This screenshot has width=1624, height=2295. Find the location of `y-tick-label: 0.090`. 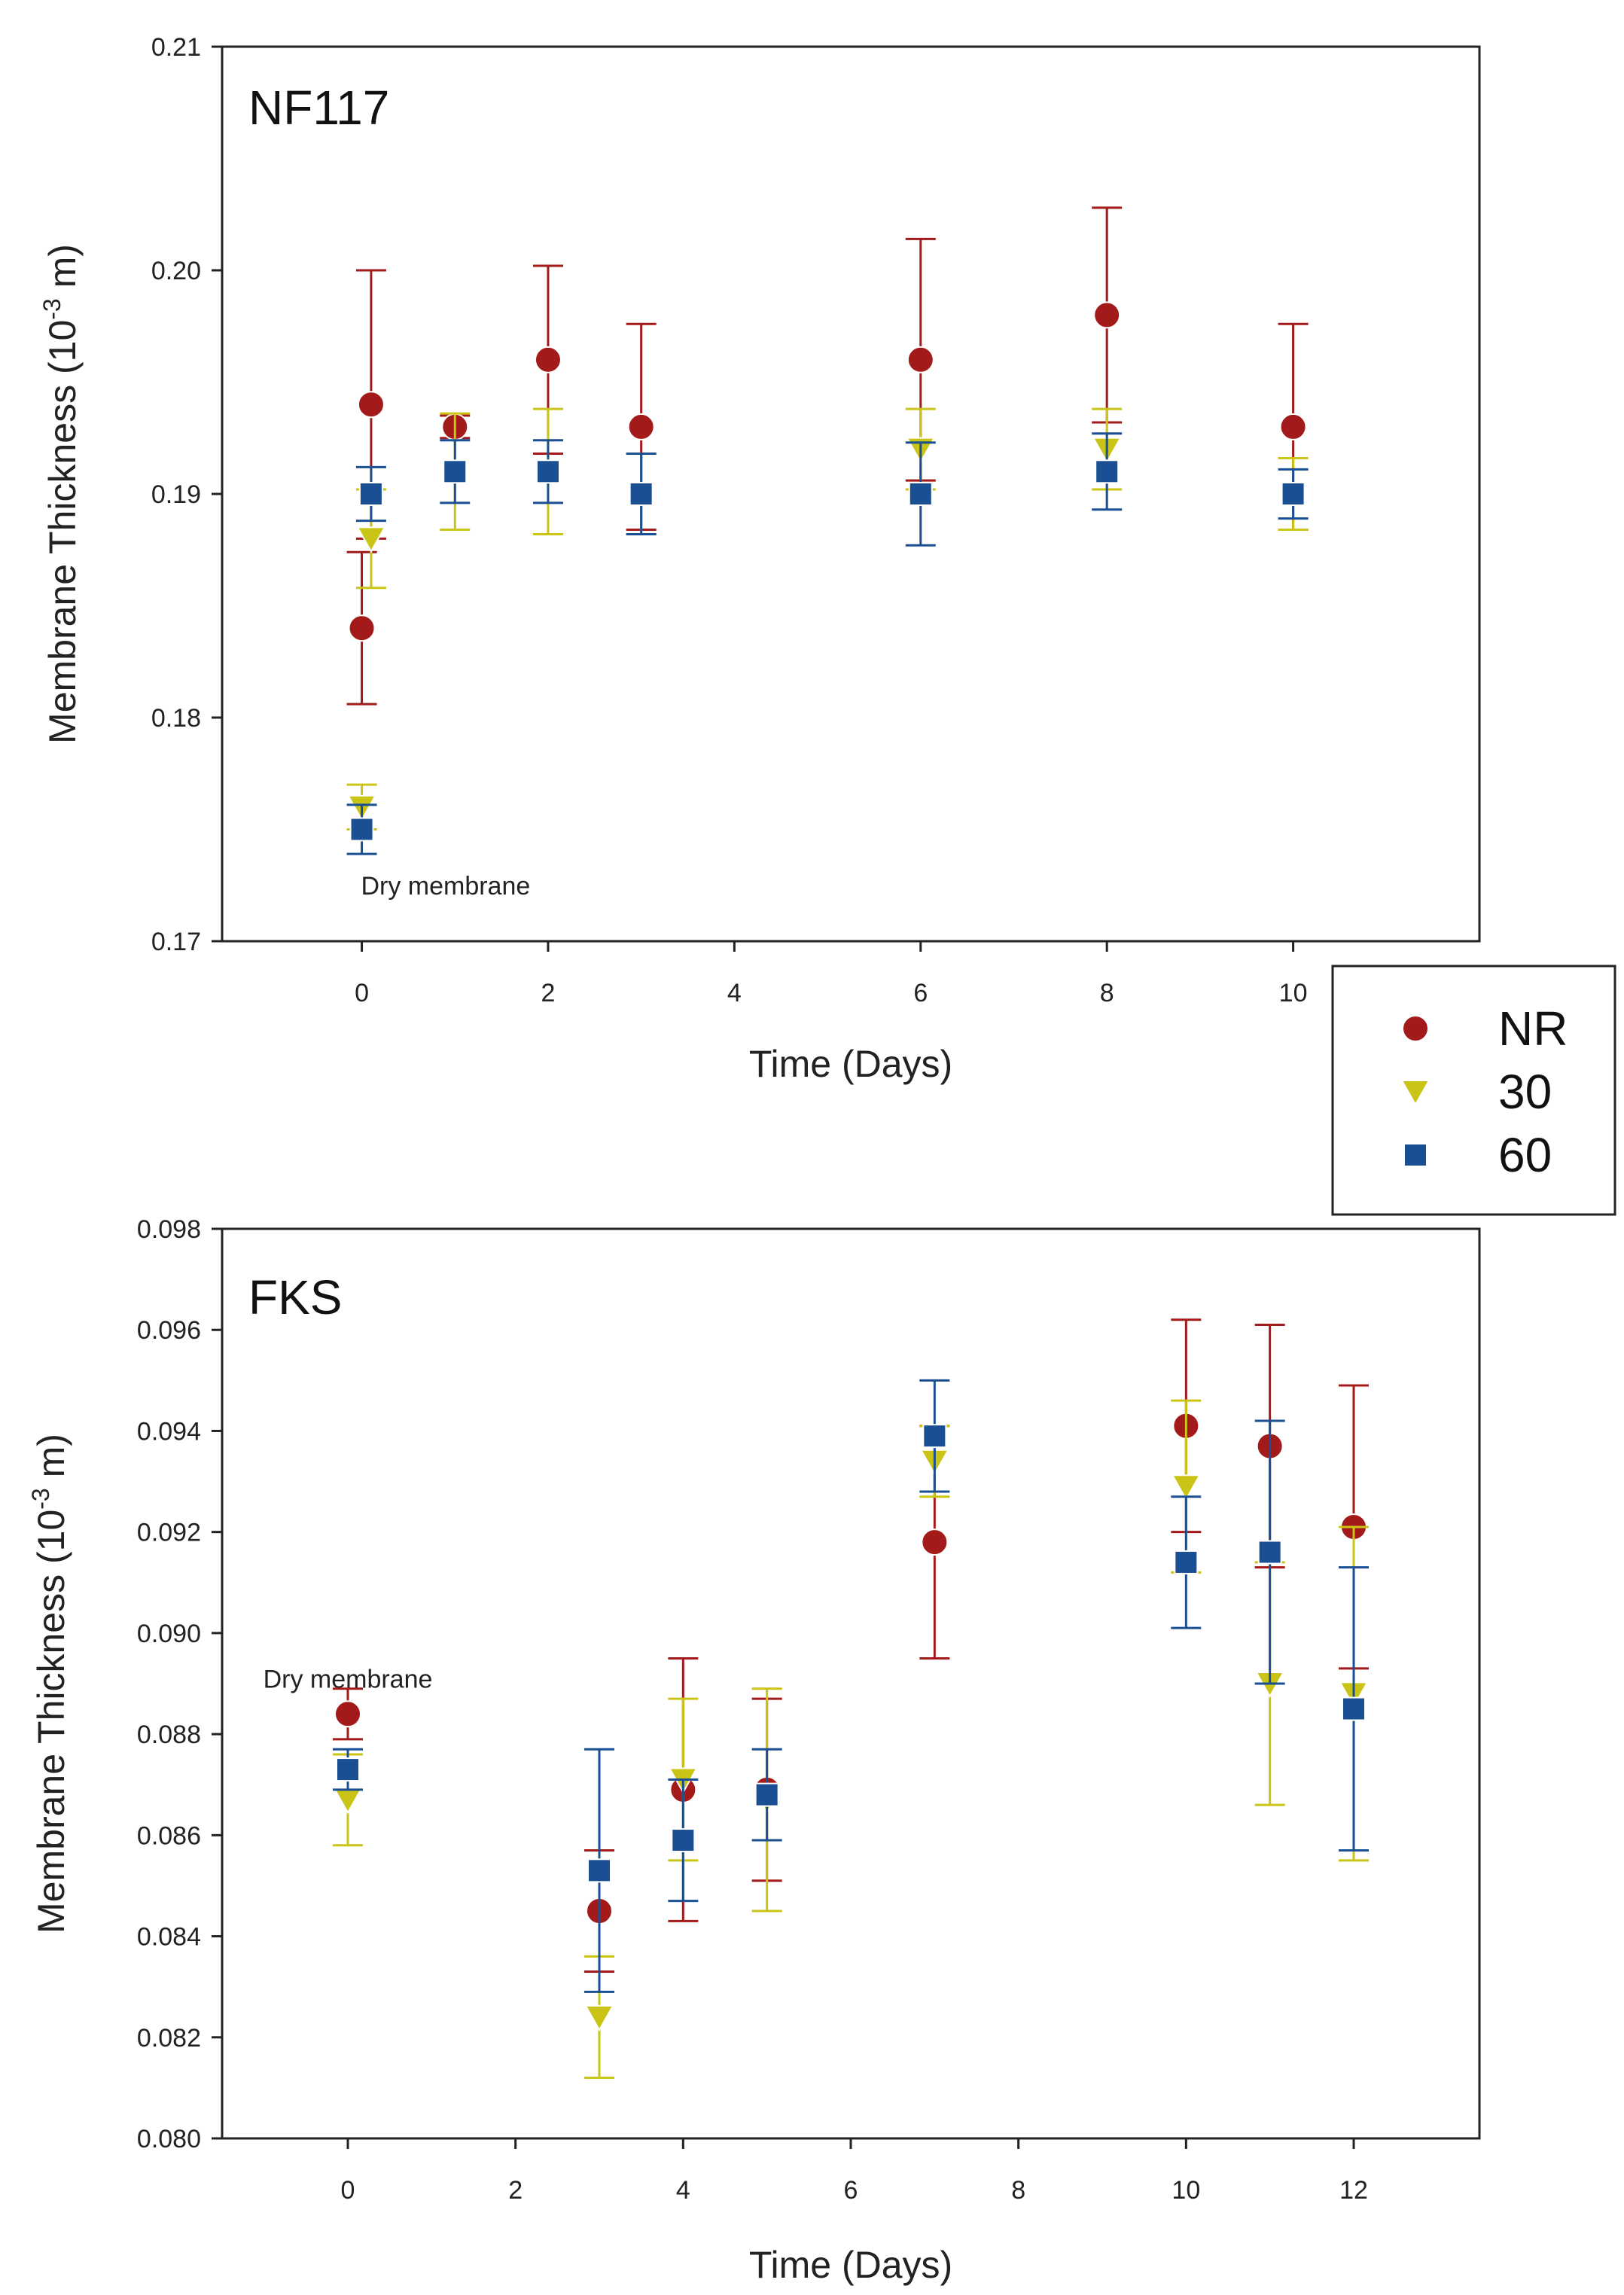

y-tick-label: 0.090 is located at coordinates (169, 1634).